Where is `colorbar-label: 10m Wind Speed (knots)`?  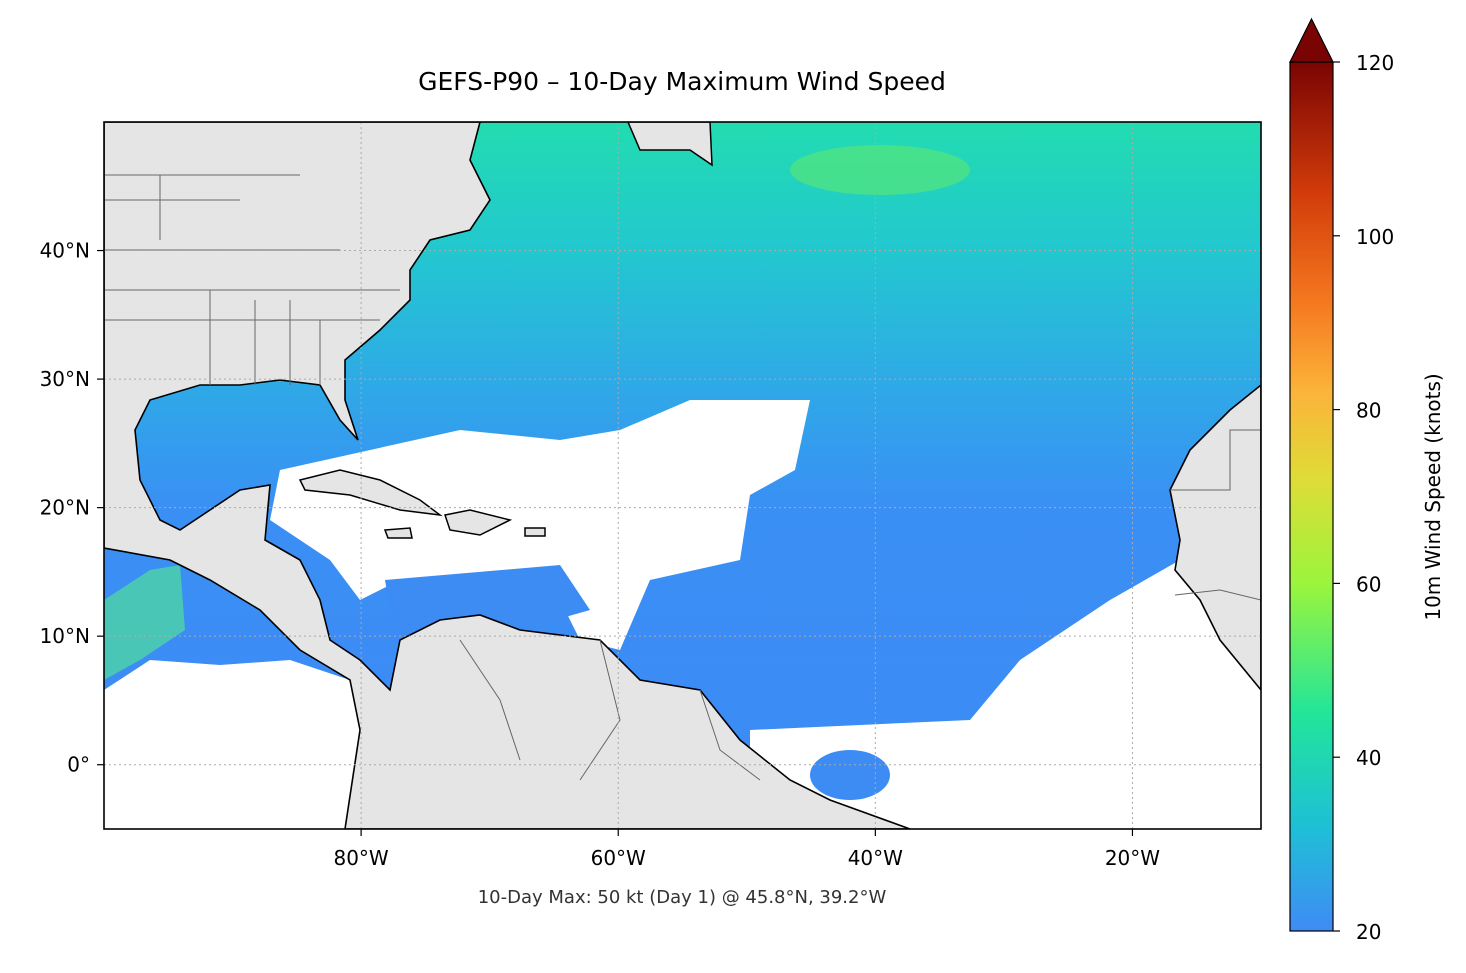 colorbar-label: 10m Wind Speed (knots) is located at coordinates (1433, 496).